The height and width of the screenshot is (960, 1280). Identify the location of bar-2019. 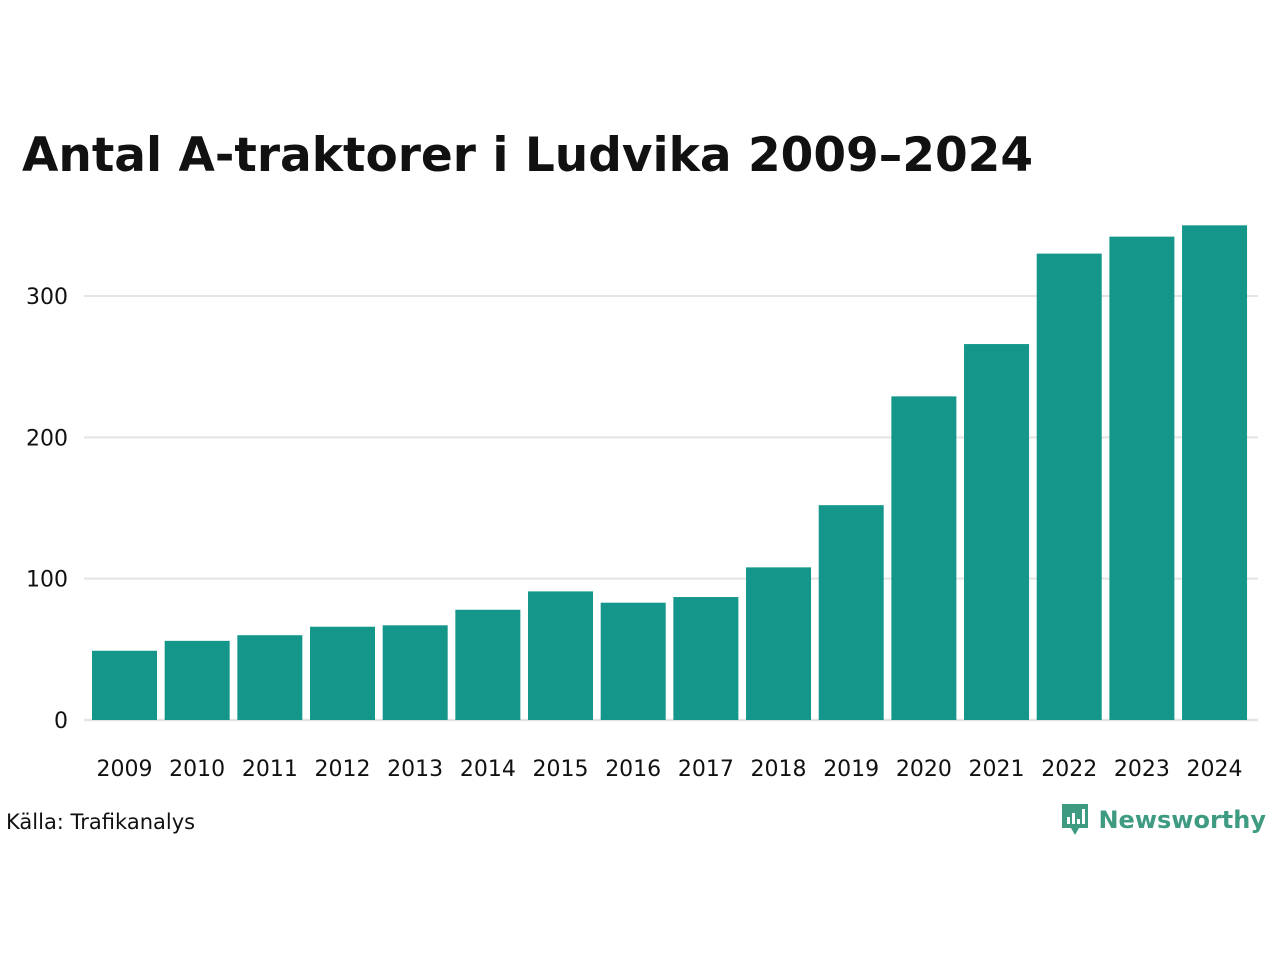
(851, 612).